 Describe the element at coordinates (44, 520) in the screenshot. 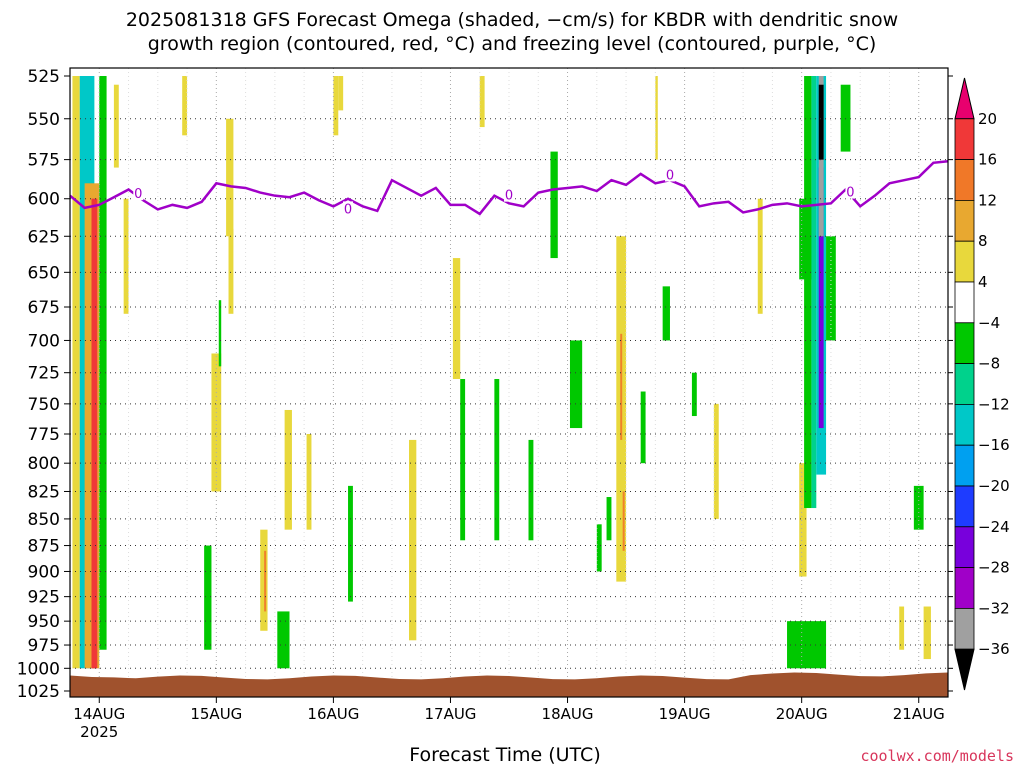

I see `y-tick-label: 850` at that location.